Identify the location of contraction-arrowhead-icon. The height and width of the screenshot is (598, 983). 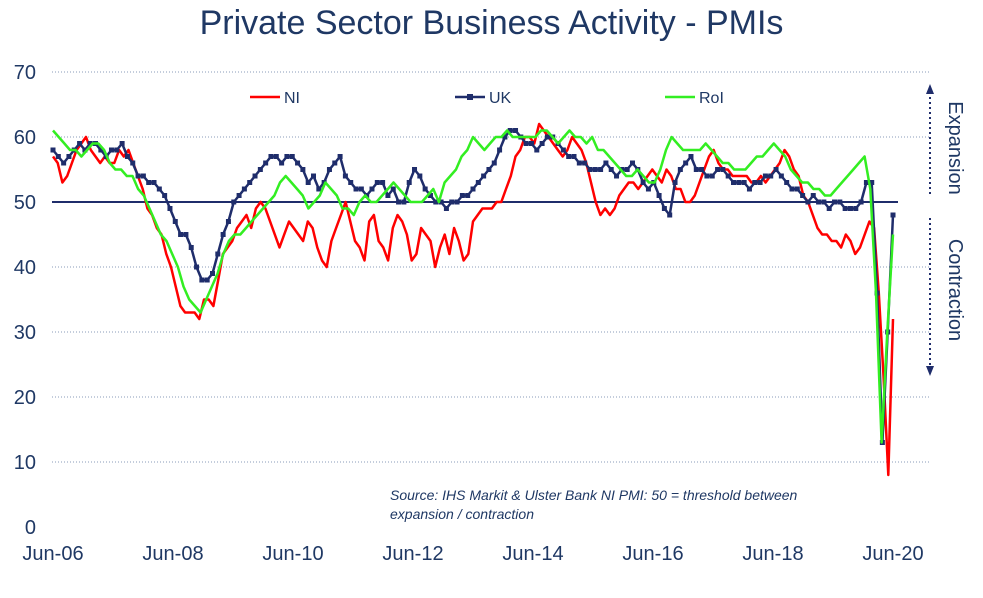
(930, 371).